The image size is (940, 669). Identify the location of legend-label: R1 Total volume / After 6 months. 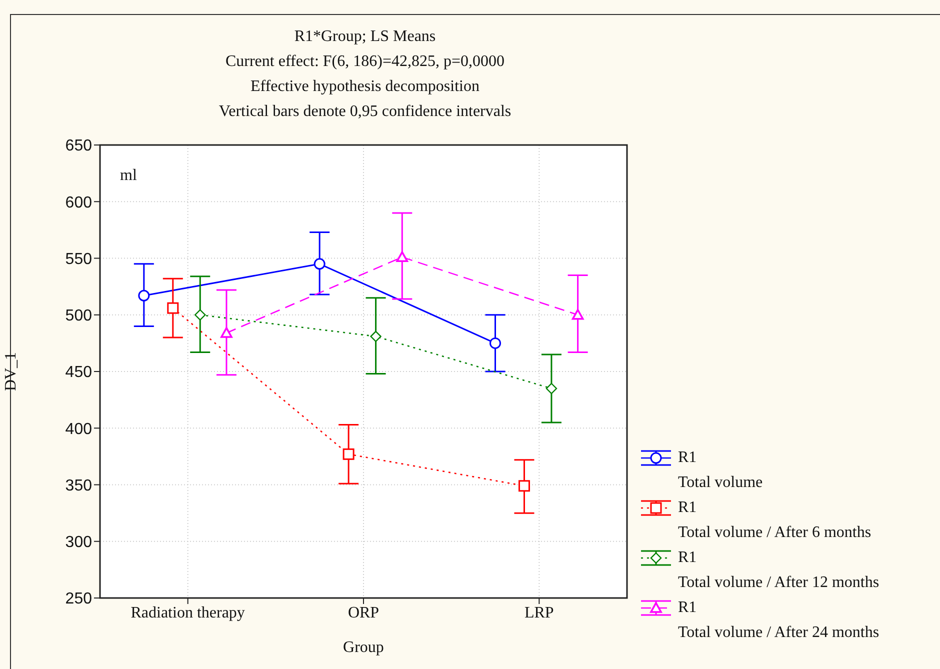
(774, 520).